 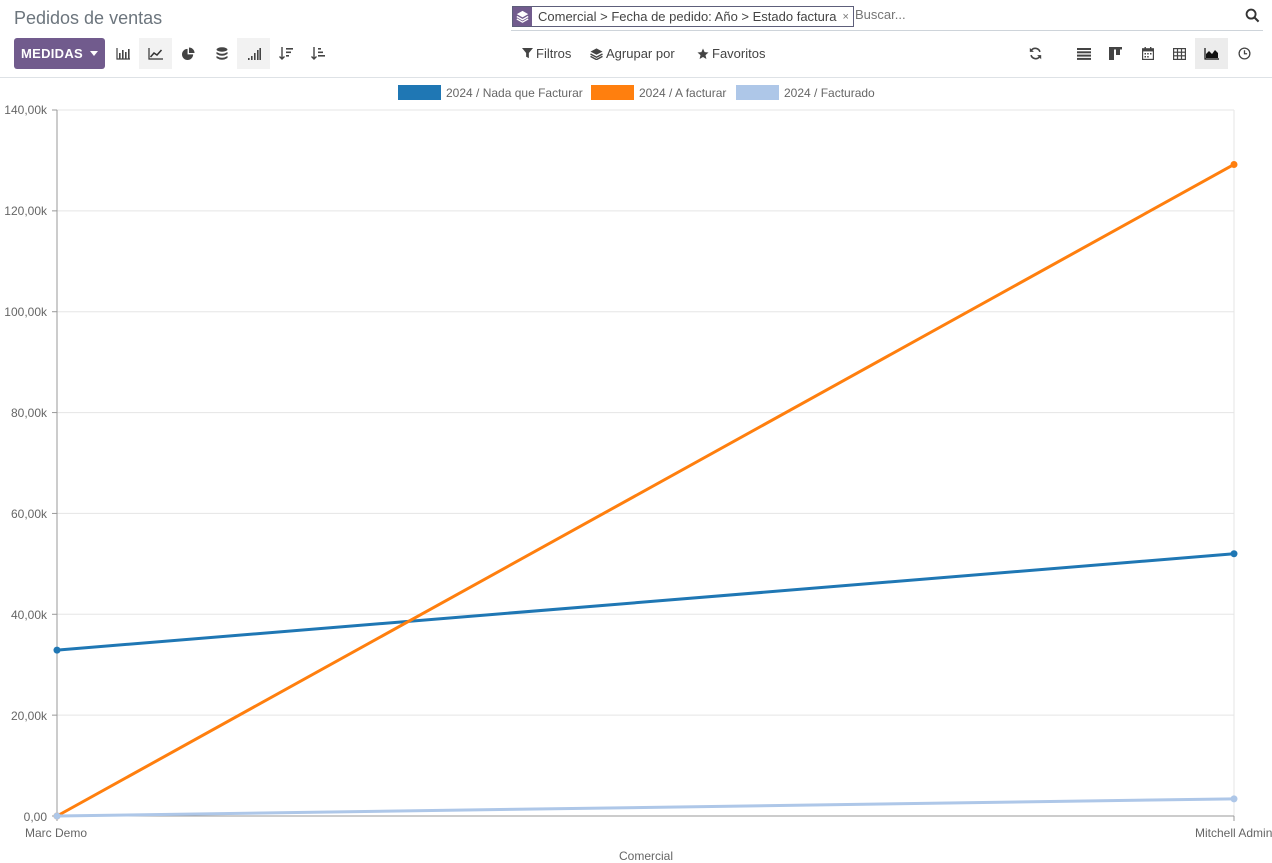 I want to click on list-icon, so click(x=1083, y=53).